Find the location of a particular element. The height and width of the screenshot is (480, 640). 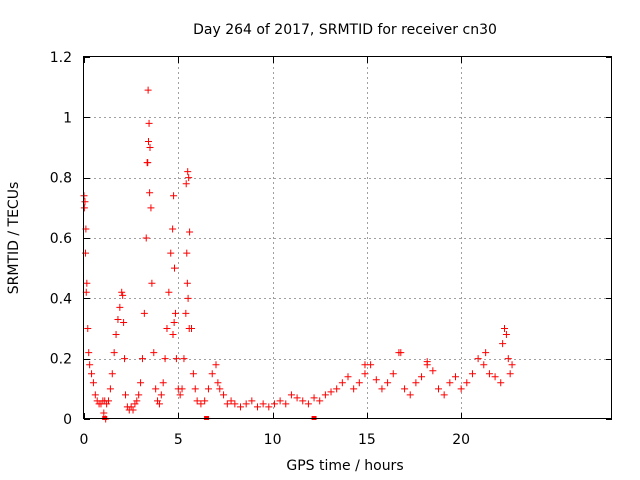

y-tick-label: 1 is located at coordinates (67, 118).